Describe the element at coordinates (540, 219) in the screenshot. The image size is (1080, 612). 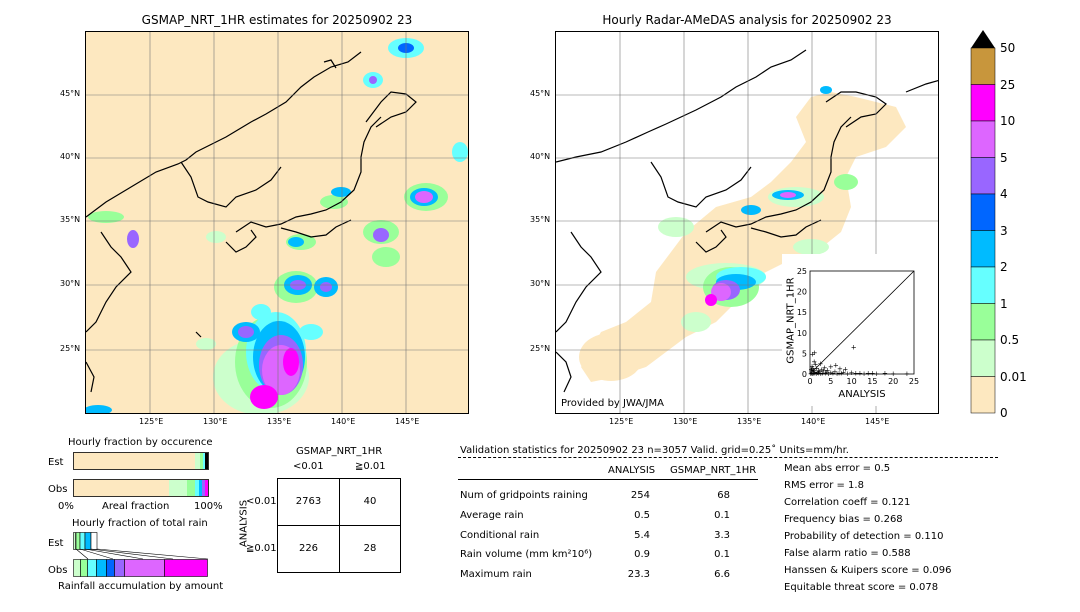
I see `right-lat-label-35: 35°N` at that location.